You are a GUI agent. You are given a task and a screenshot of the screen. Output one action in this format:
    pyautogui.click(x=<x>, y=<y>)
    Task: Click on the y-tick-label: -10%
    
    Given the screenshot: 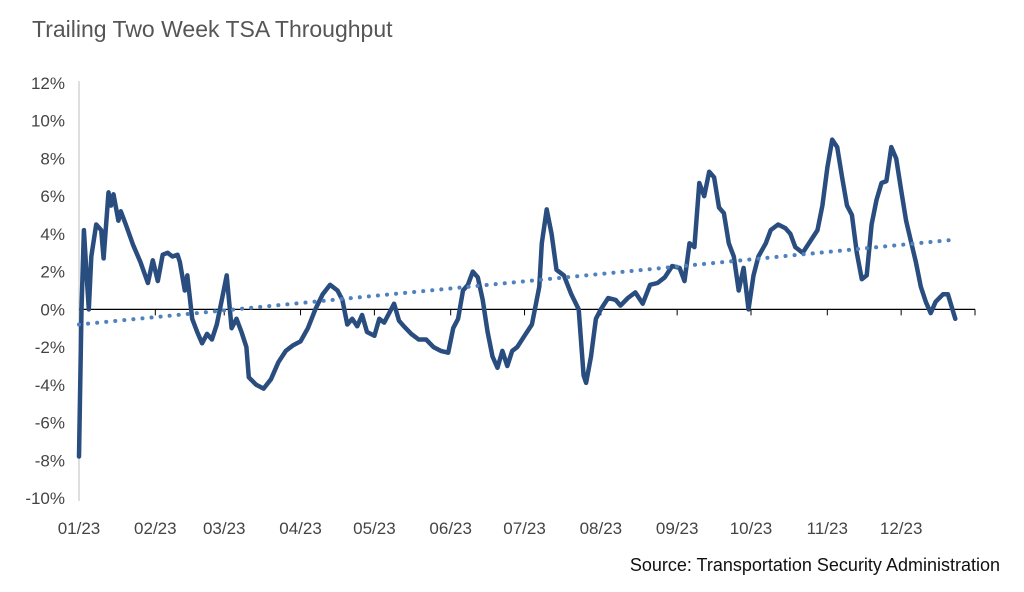 What is the action you would take?
    pyautogui.click(x=45, y=498)
    